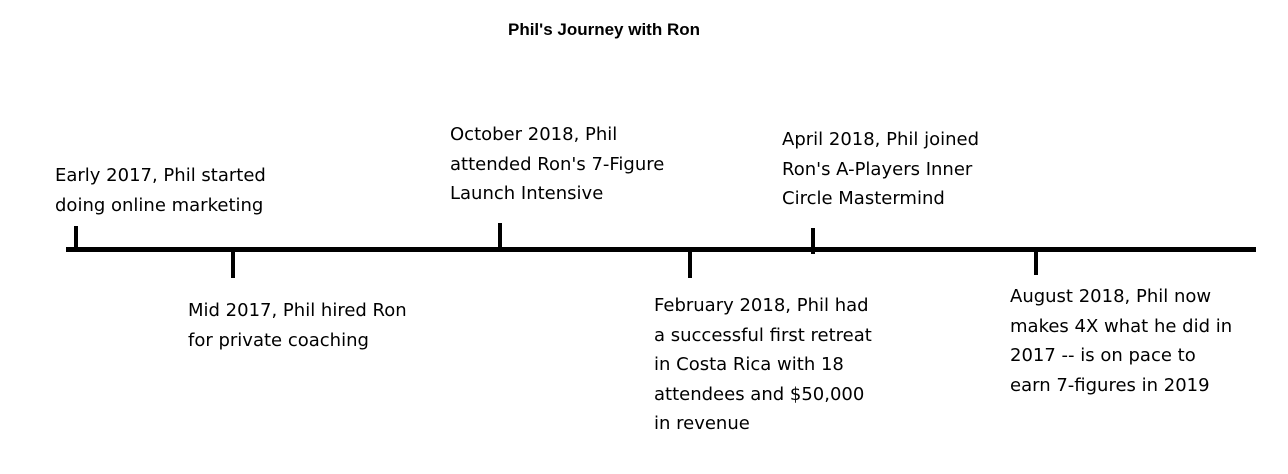 The height and width of the screenshot is (474, 1288). Describe the element at coordinates (813, 241) in the screenshot. I see `timeline-tick-april-2018` at that location.